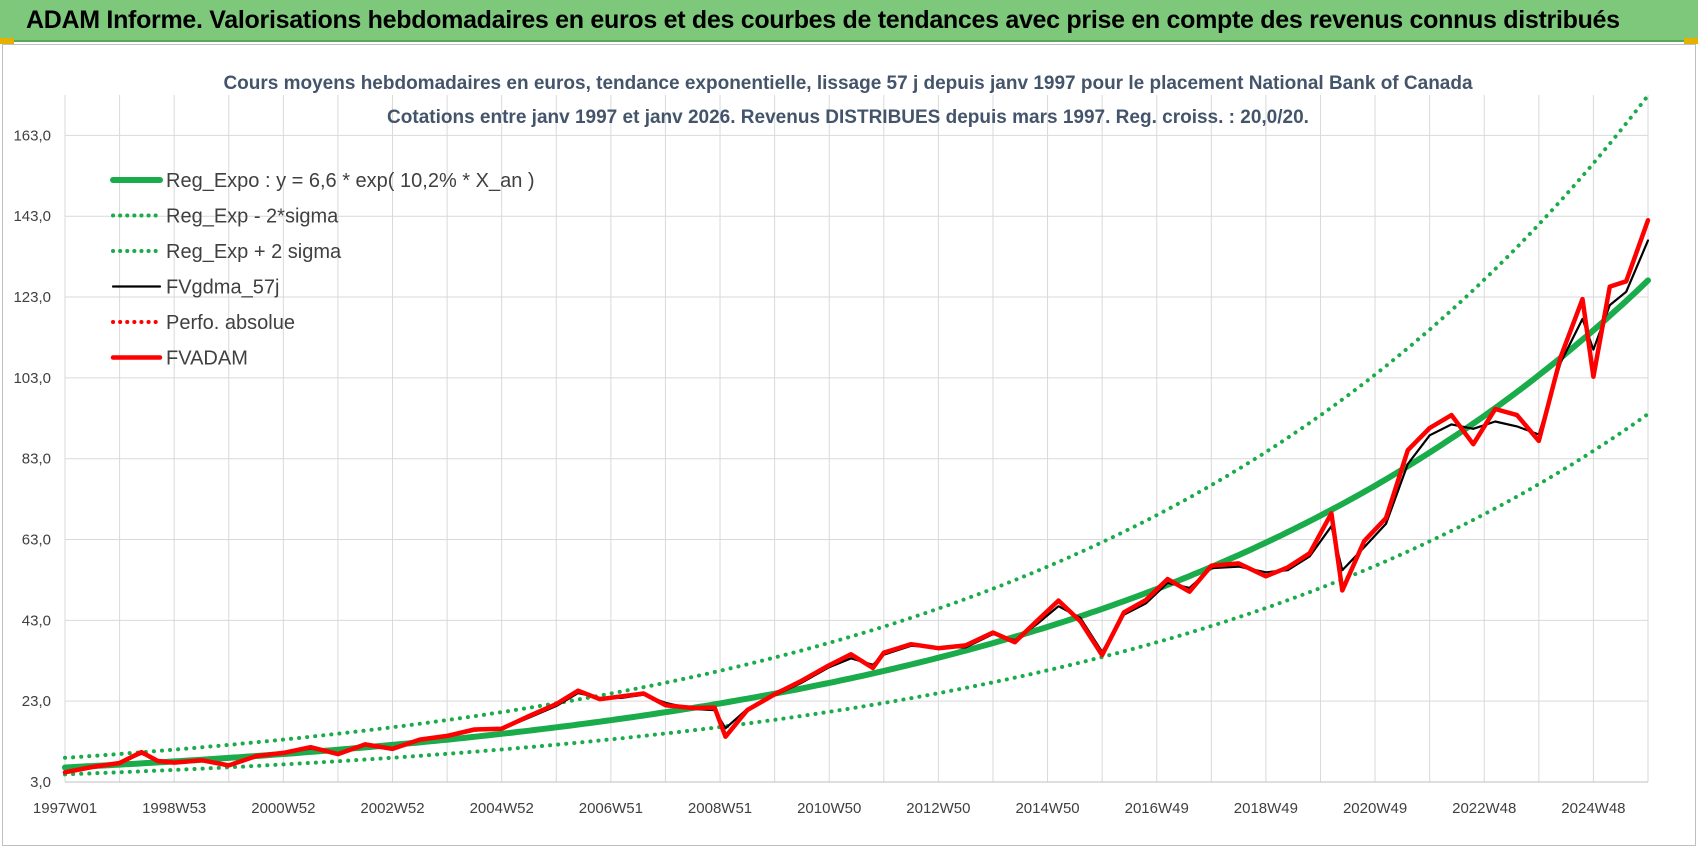  Describe the element at coordinates (32, 297) in the screenshot. I see `y-tick-label: 123,0` at that location.